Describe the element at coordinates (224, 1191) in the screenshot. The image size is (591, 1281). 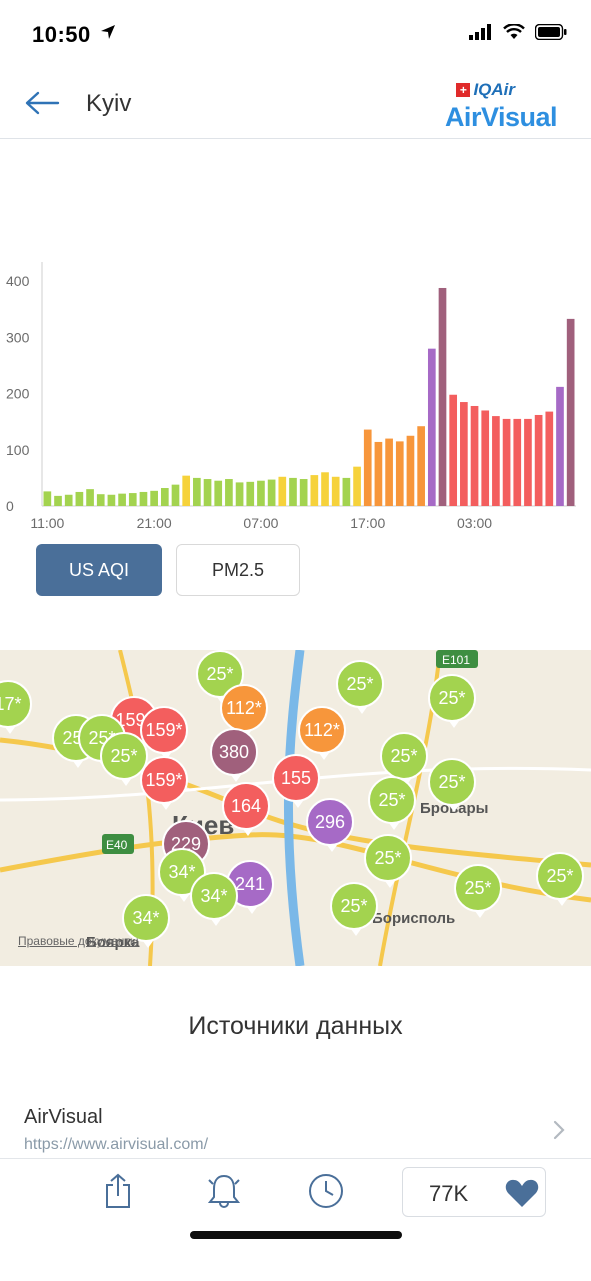
I see `notifications-button` at that location.